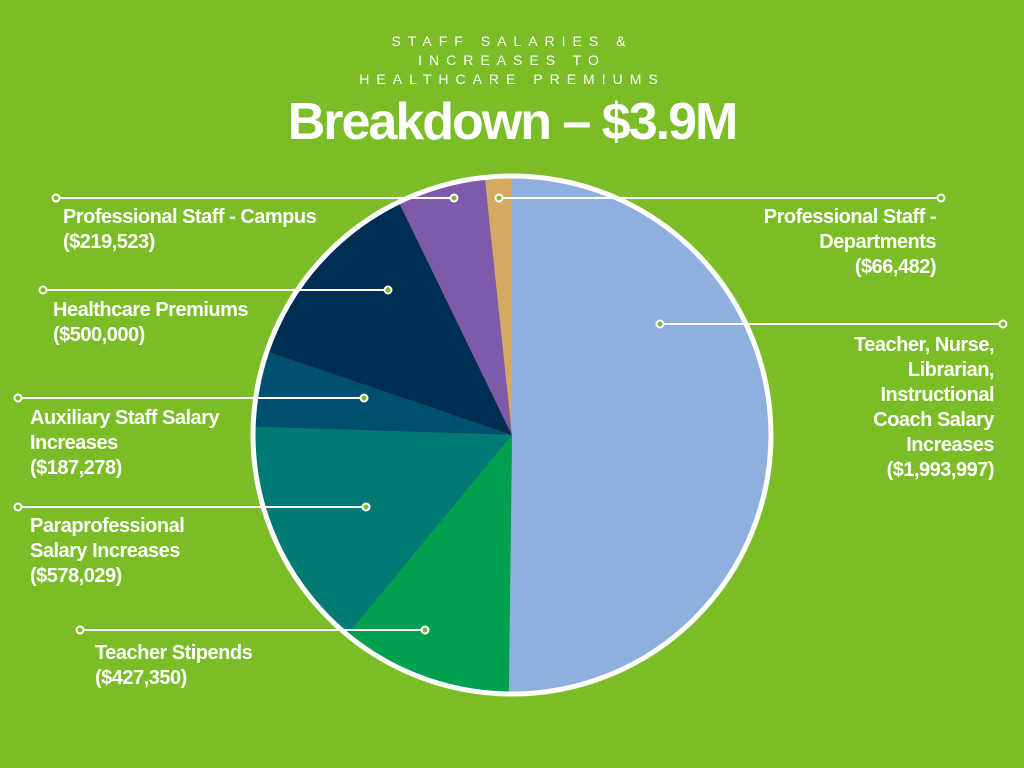 The height and width of the screenshot is (768, 1024). Describe the element at coordinates (125, 418) in the screenshot. I see `slice-label-4-line-1: Auxiliary Staff Salary` at that location.